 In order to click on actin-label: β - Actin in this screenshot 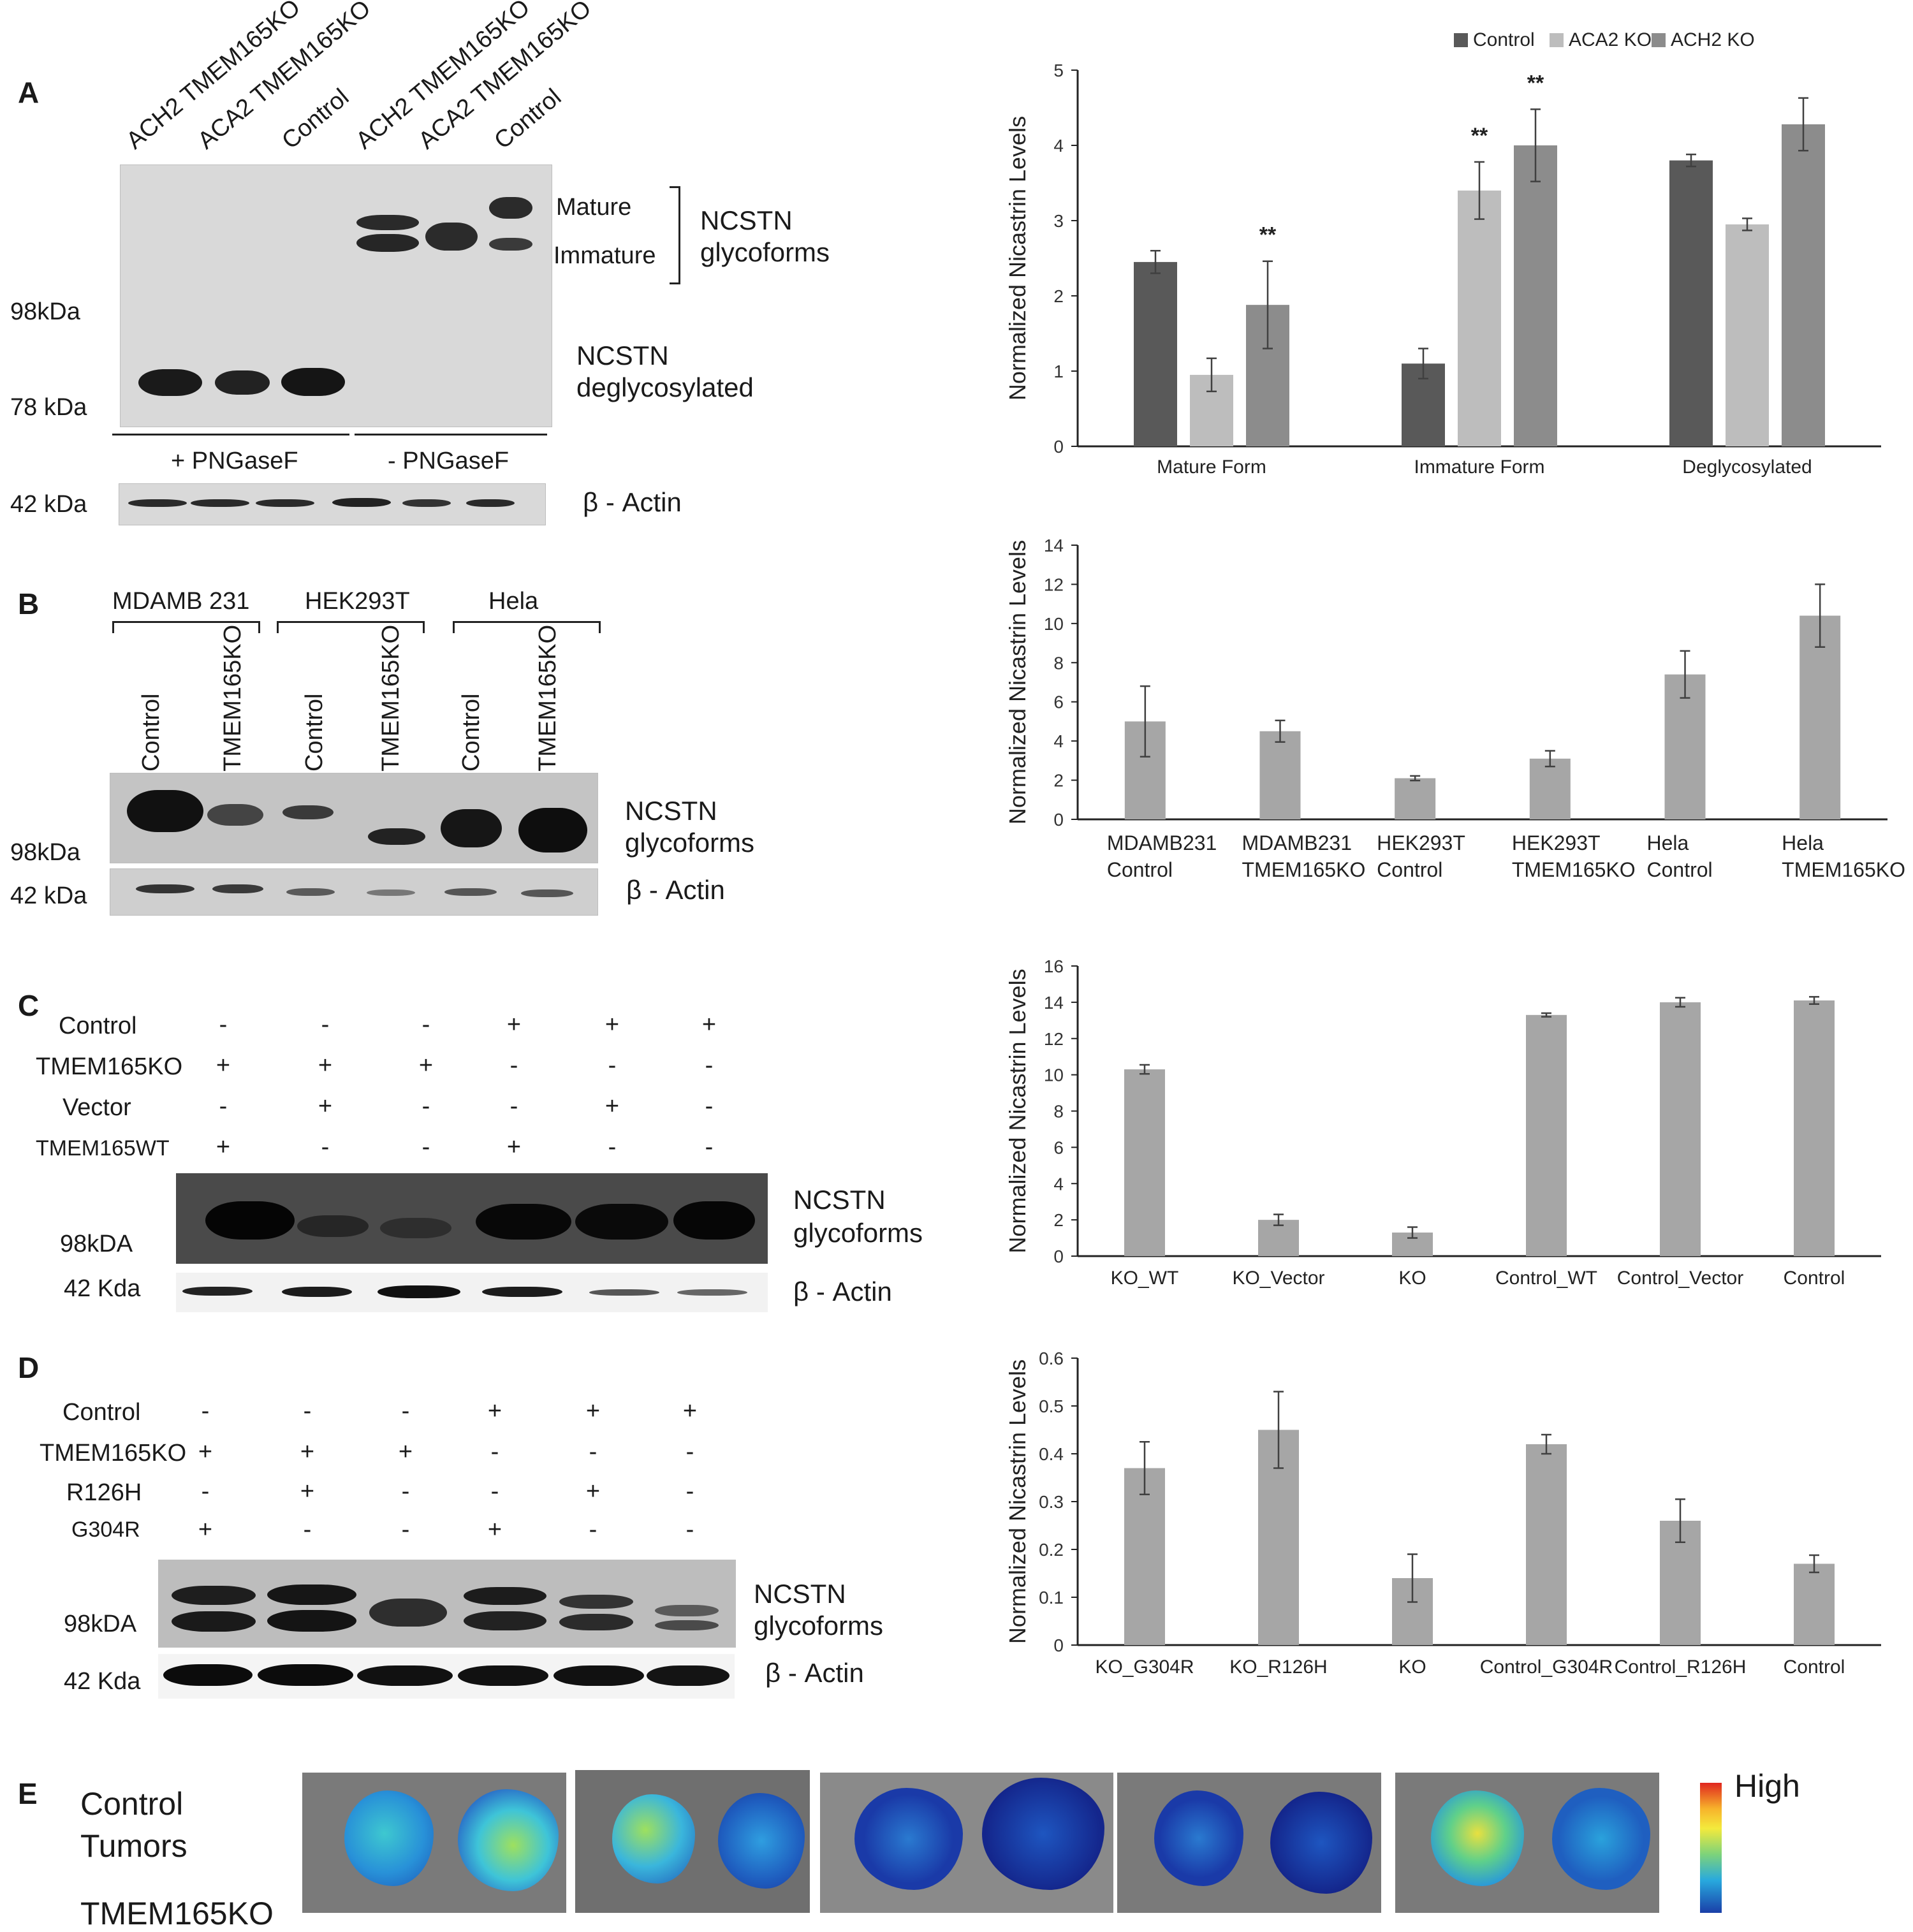, I will do `click(633, 502)`.